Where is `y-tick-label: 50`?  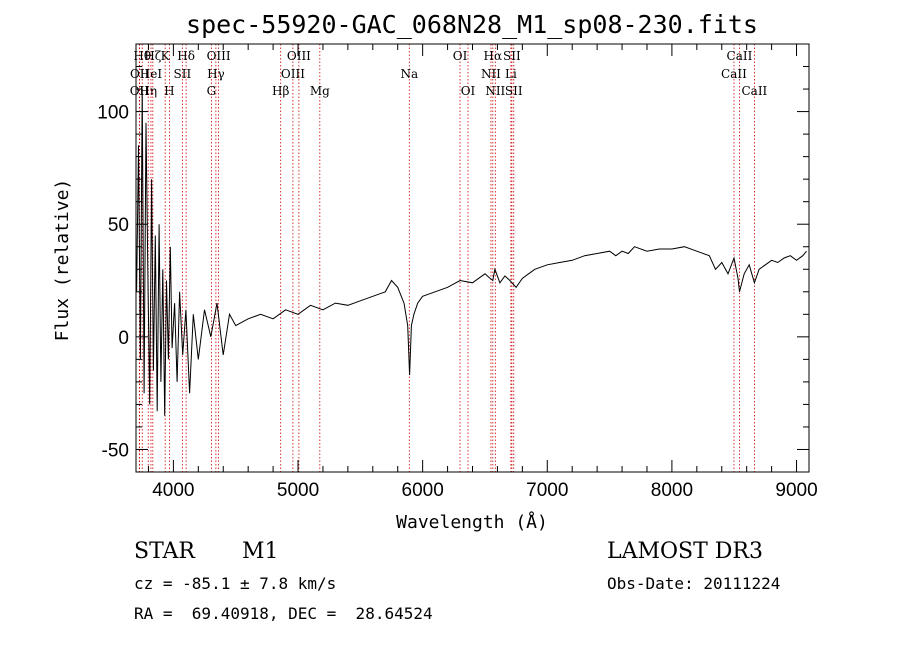
y-tick-label: 50 is located at coordinates (118, 225).